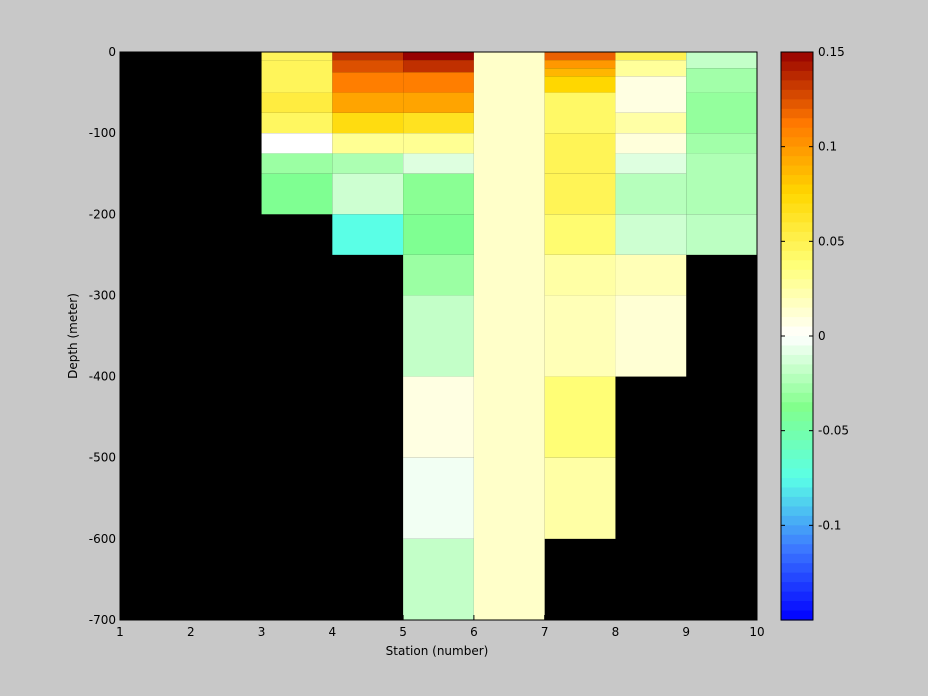 The height and width of the screenshot is (696, 928). Describe the element at coordinates (102, 214) in the screenshot. I see `y-tick-label: -200` at that location.